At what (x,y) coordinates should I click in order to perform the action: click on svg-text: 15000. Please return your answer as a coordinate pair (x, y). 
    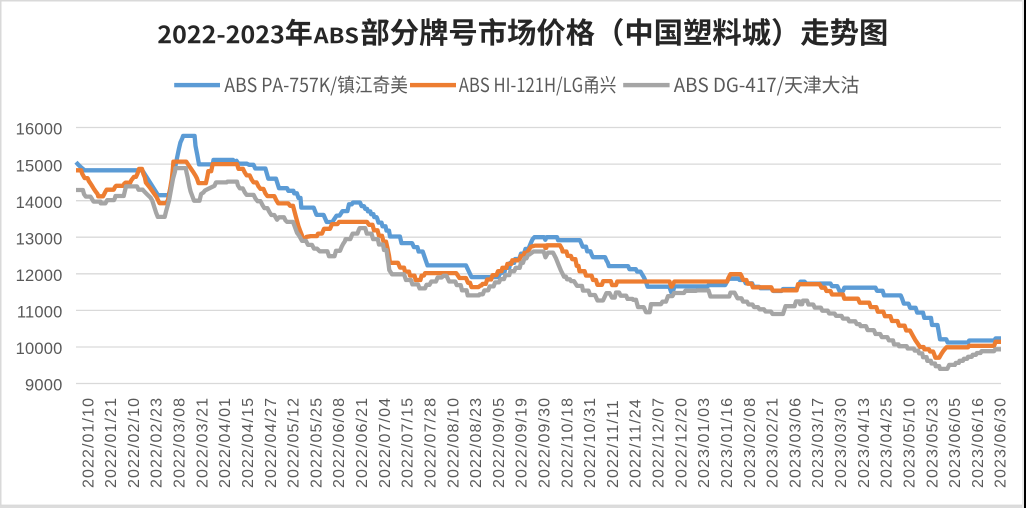
    Looking at the image, I should click on (39, 166).